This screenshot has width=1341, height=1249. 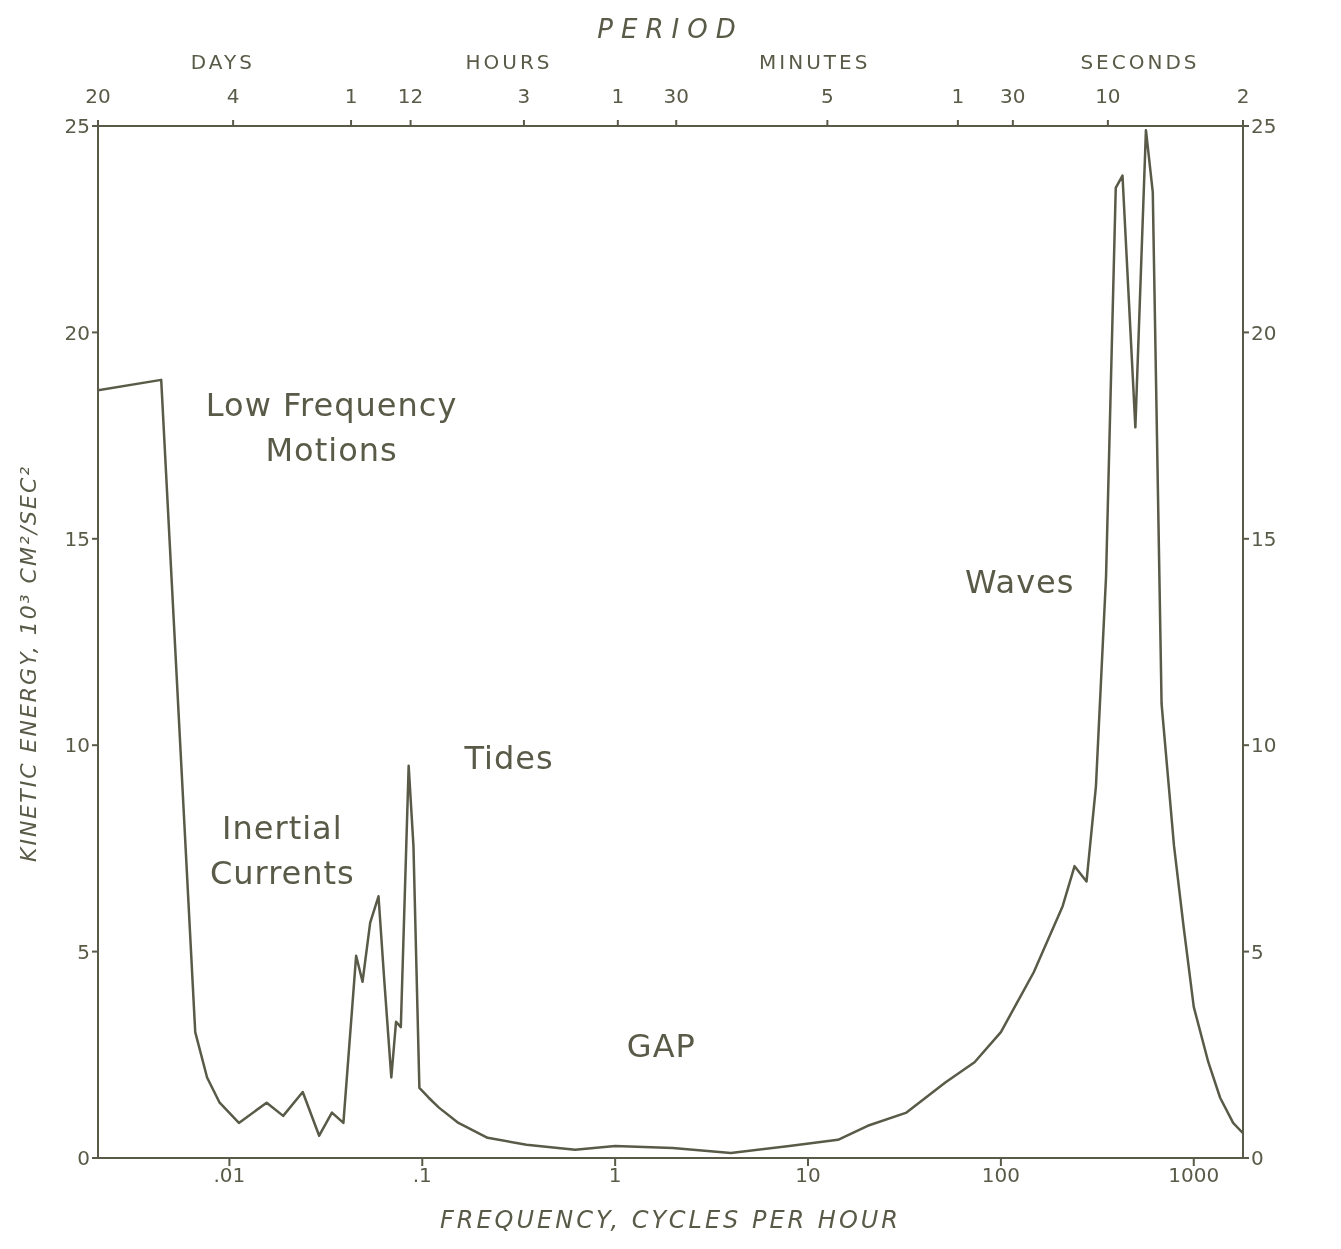 What do you see at coordinates (815, 62) in the screenshot?
I see `text: MINUTES` at bounding box center [815, 62].